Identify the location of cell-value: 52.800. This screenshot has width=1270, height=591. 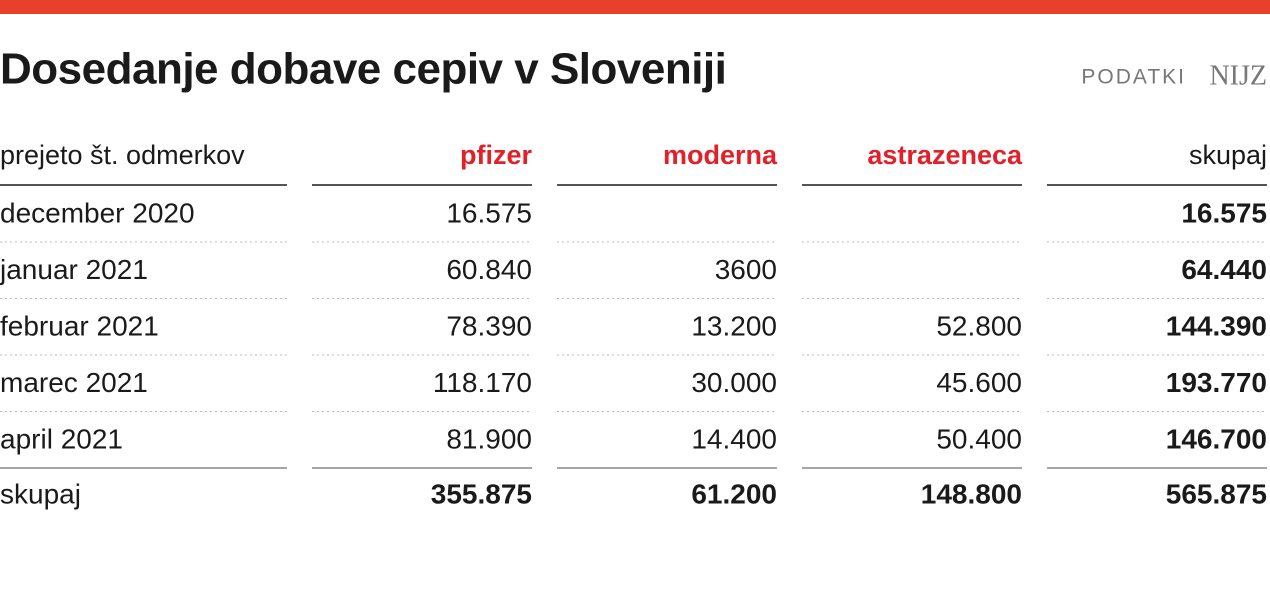
(979, 325).